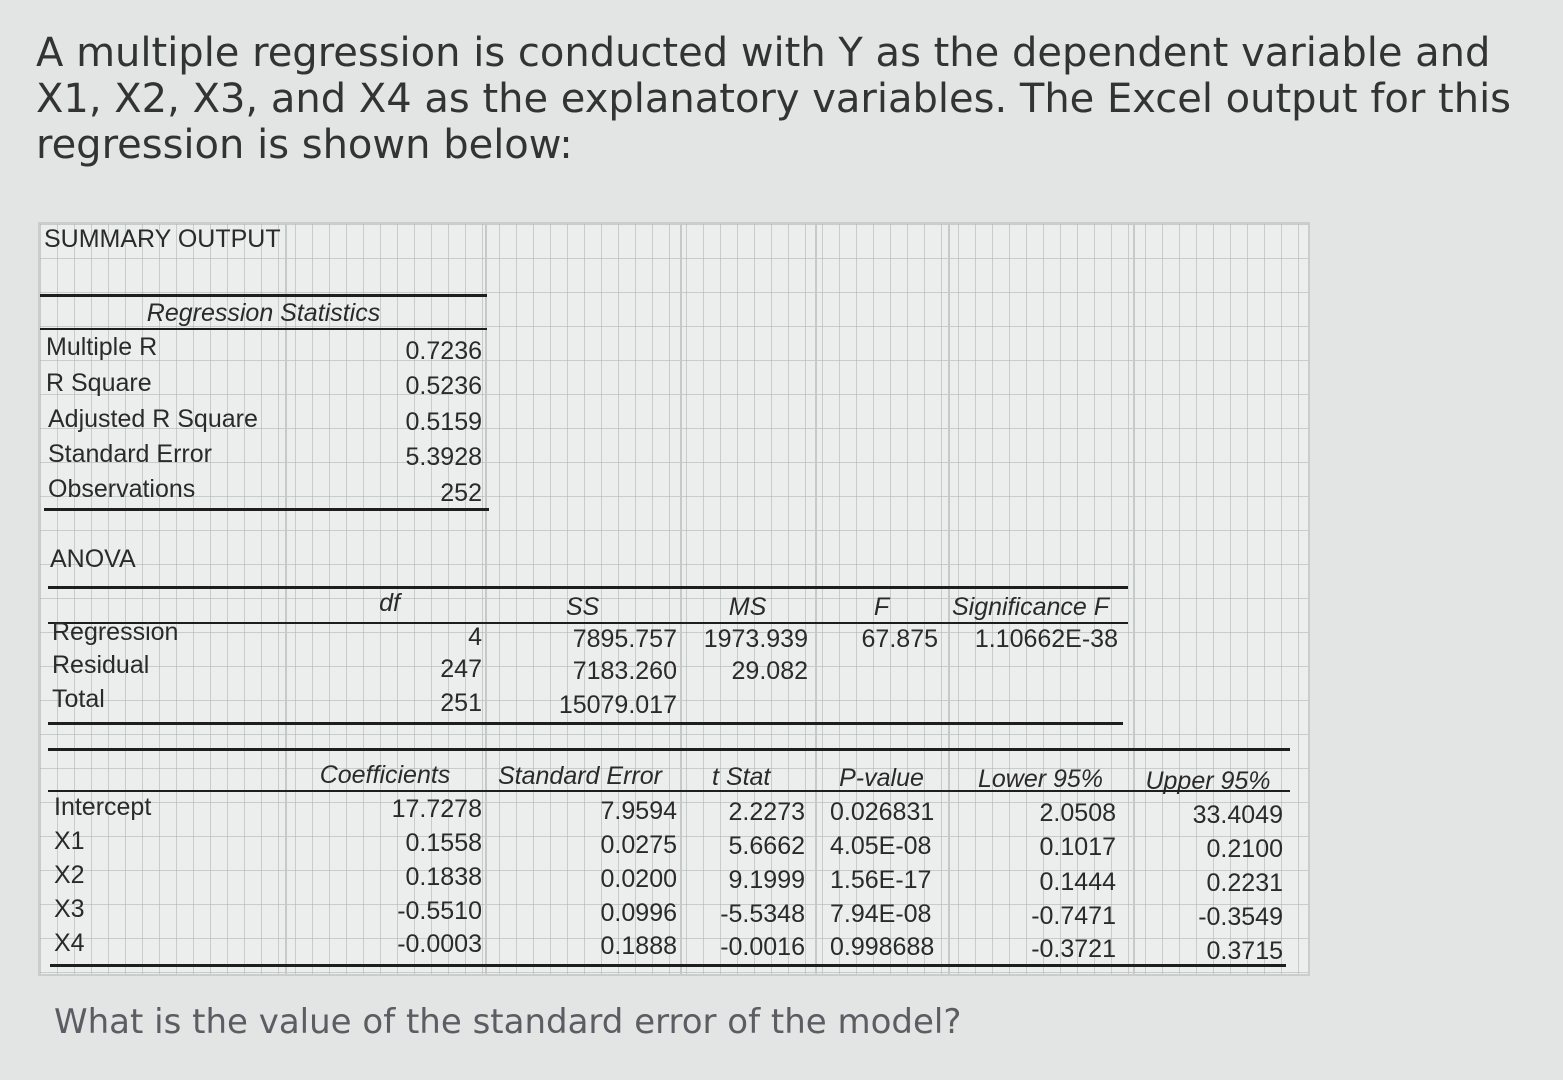 This screenshot has height=1080, width=1563. Describe the element at coordinates (69, 841) in the screenshot. I see `coef-row-label: X1` at that location.